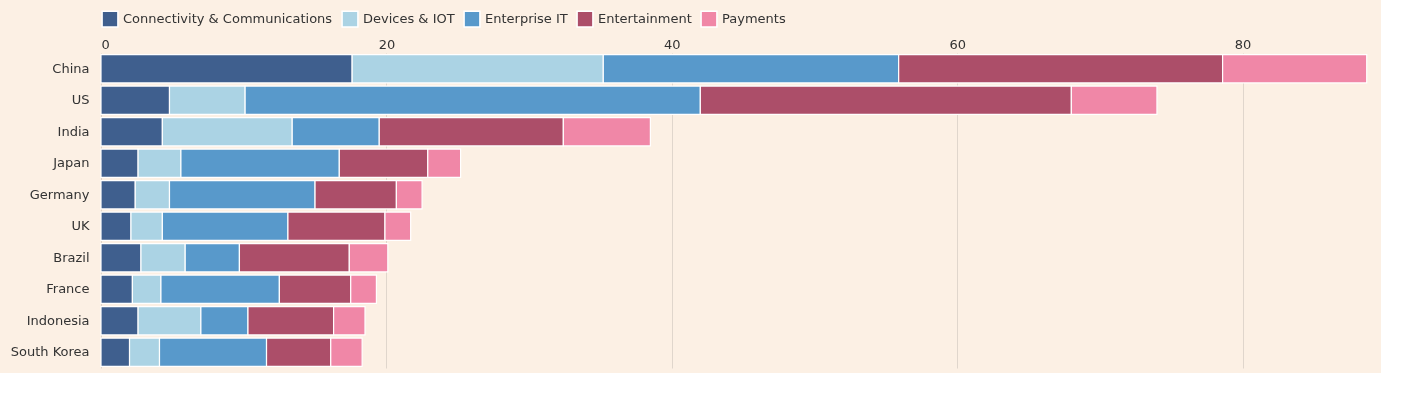  Describe the element at coordinates (80, 226) in the screenshot. I see `y-tick-label: UK` at that location.